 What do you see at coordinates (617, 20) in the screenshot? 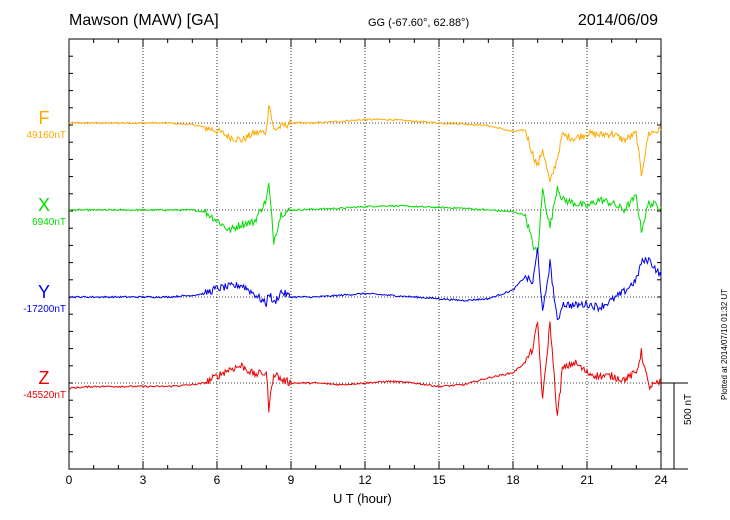
I see `plot-date: 2014/06/09` at bounding box center [617, 20].